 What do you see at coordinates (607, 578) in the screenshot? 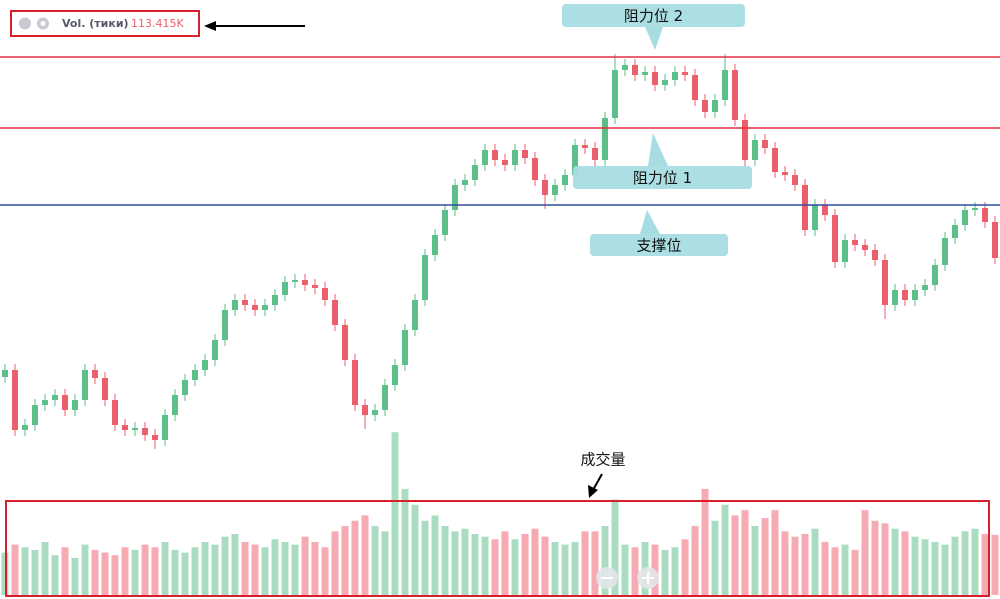
I see `zoom-out-button` at bounding box center [607, 578].